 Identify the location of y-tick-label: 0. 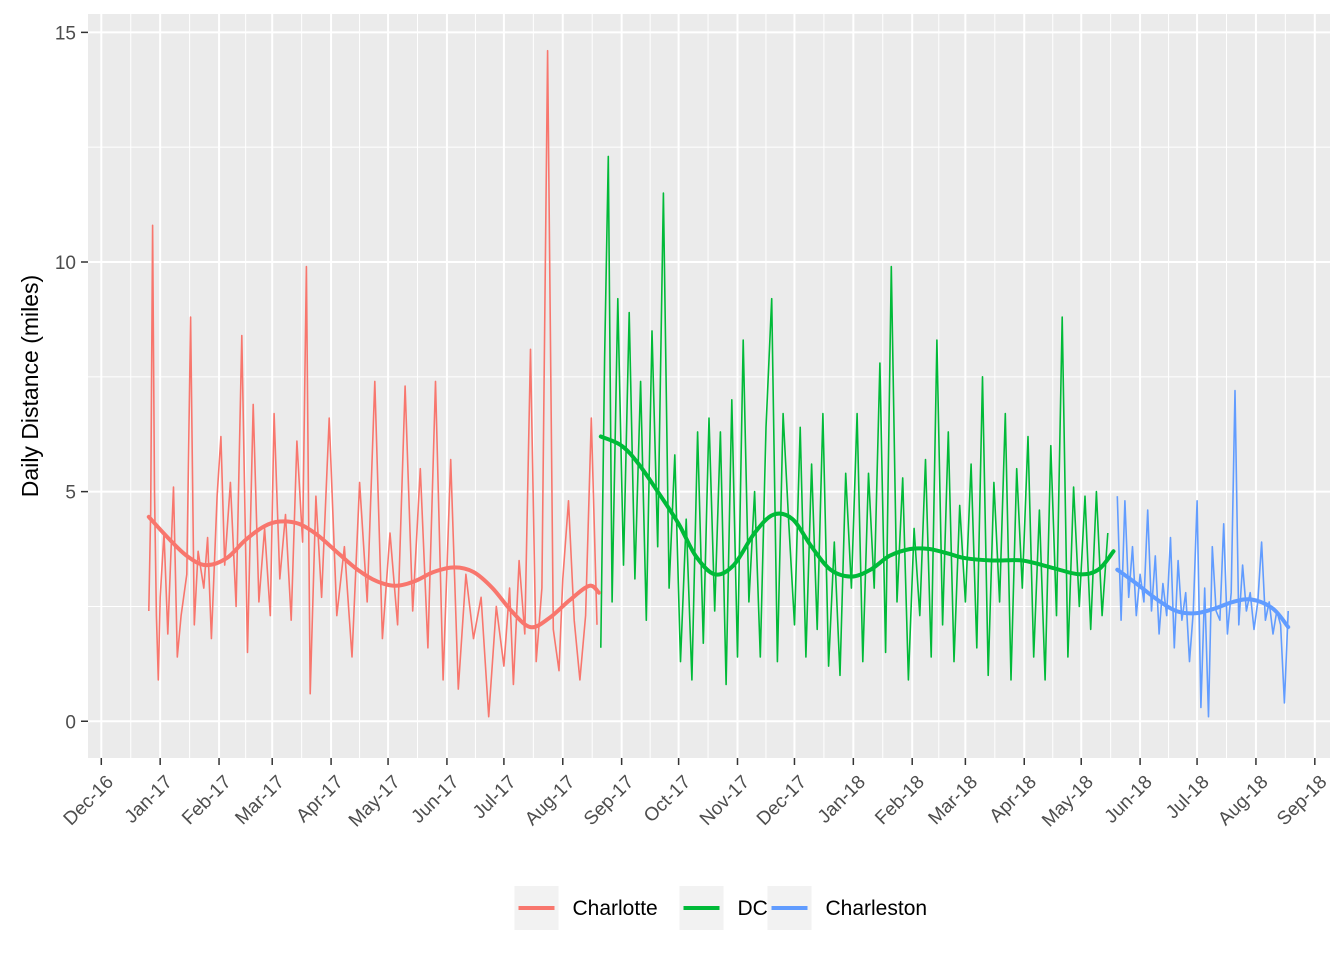
(70, 722).